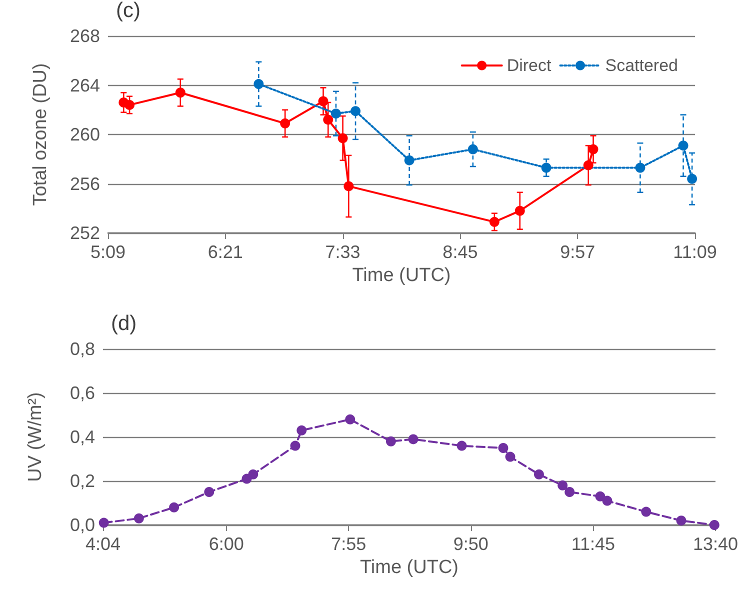 Image resolution: width=741 pixels, height=592 pixels. I want to click on x-tick-label: 11:09, so click(695, 252).